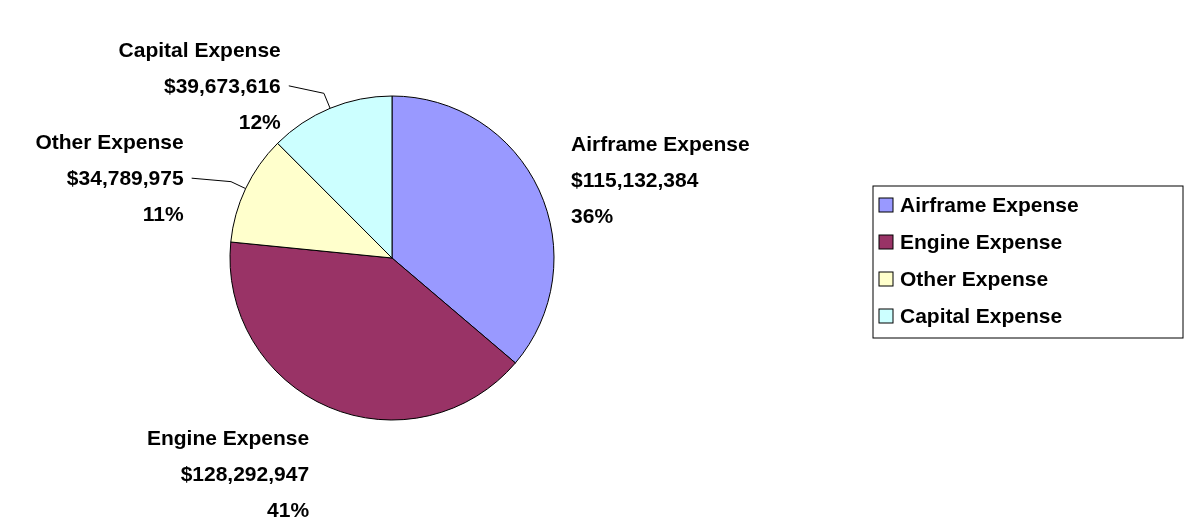 The height and width of the screenshot is (522, 1201). What do you see at coordinates (635, 197) in the screenshot?
I see `data-label: $115,132,384 36%` at bounding box center [635, 197].